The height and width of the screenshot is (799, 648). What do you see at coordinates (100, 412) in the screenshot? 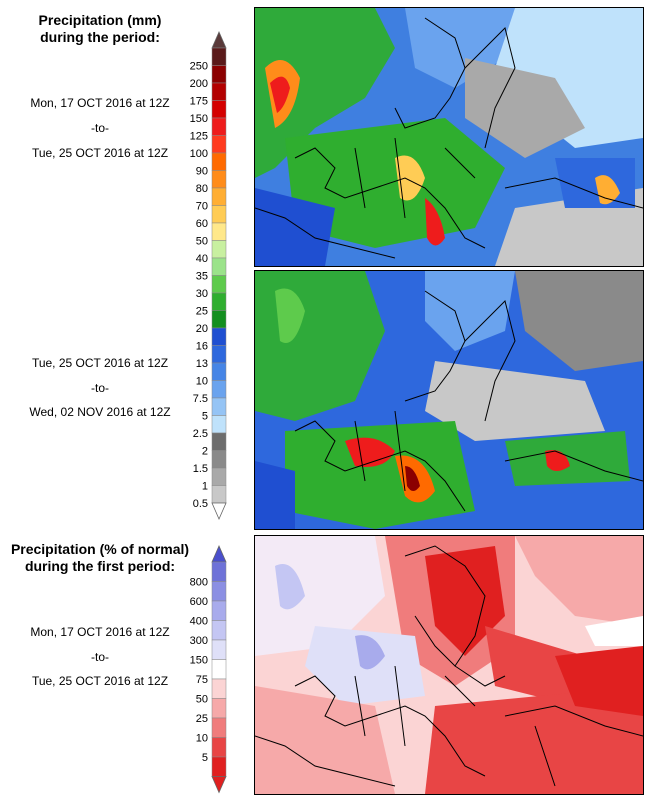
I see `period2-end: Wed, 02 NOV 2016 at 12Z` at bounding box center [100, 412].